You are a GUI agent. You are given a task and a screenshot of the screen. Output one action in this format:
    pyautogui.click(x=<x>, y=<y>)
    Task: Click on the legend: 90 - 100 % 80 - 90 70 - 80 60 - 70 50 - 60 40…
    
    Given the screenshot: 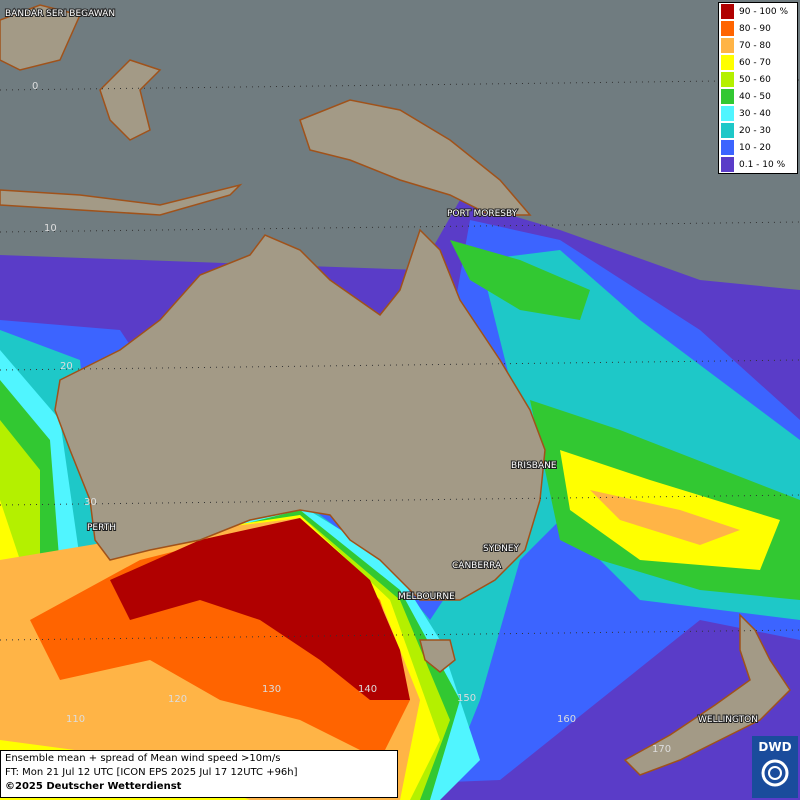 What is the action you would take?
    pyautogui.click(x=758, y=88)
    